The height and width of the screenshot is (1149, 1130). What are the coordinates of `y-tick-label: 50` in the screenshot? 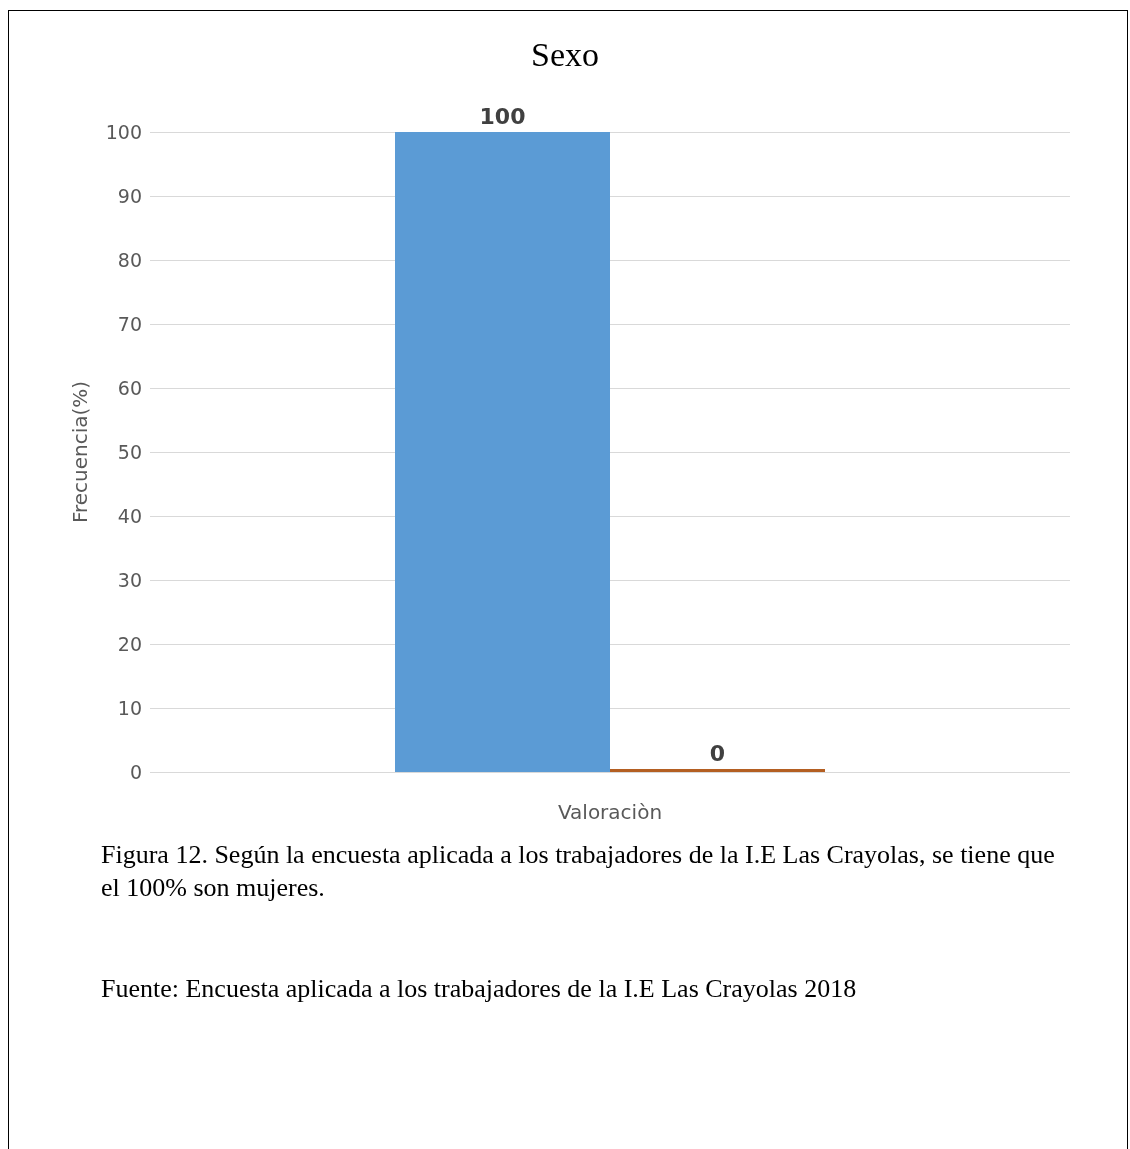 It's located at (129, 452).